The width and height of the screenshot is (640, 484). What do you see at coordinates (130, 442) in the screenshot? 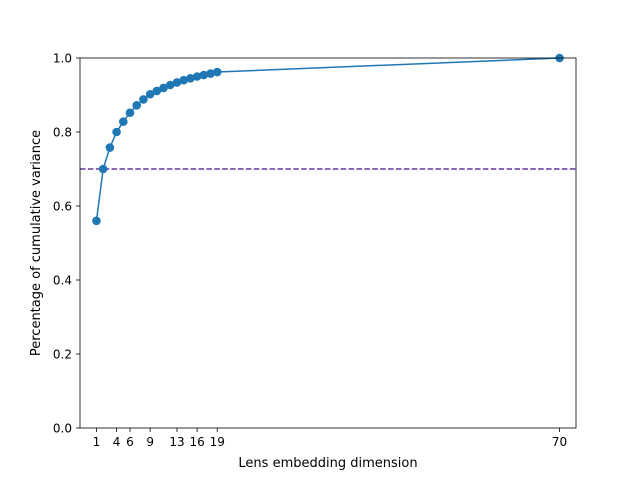
I see `x-tick-label: 6` at bounding box center [130, 442].